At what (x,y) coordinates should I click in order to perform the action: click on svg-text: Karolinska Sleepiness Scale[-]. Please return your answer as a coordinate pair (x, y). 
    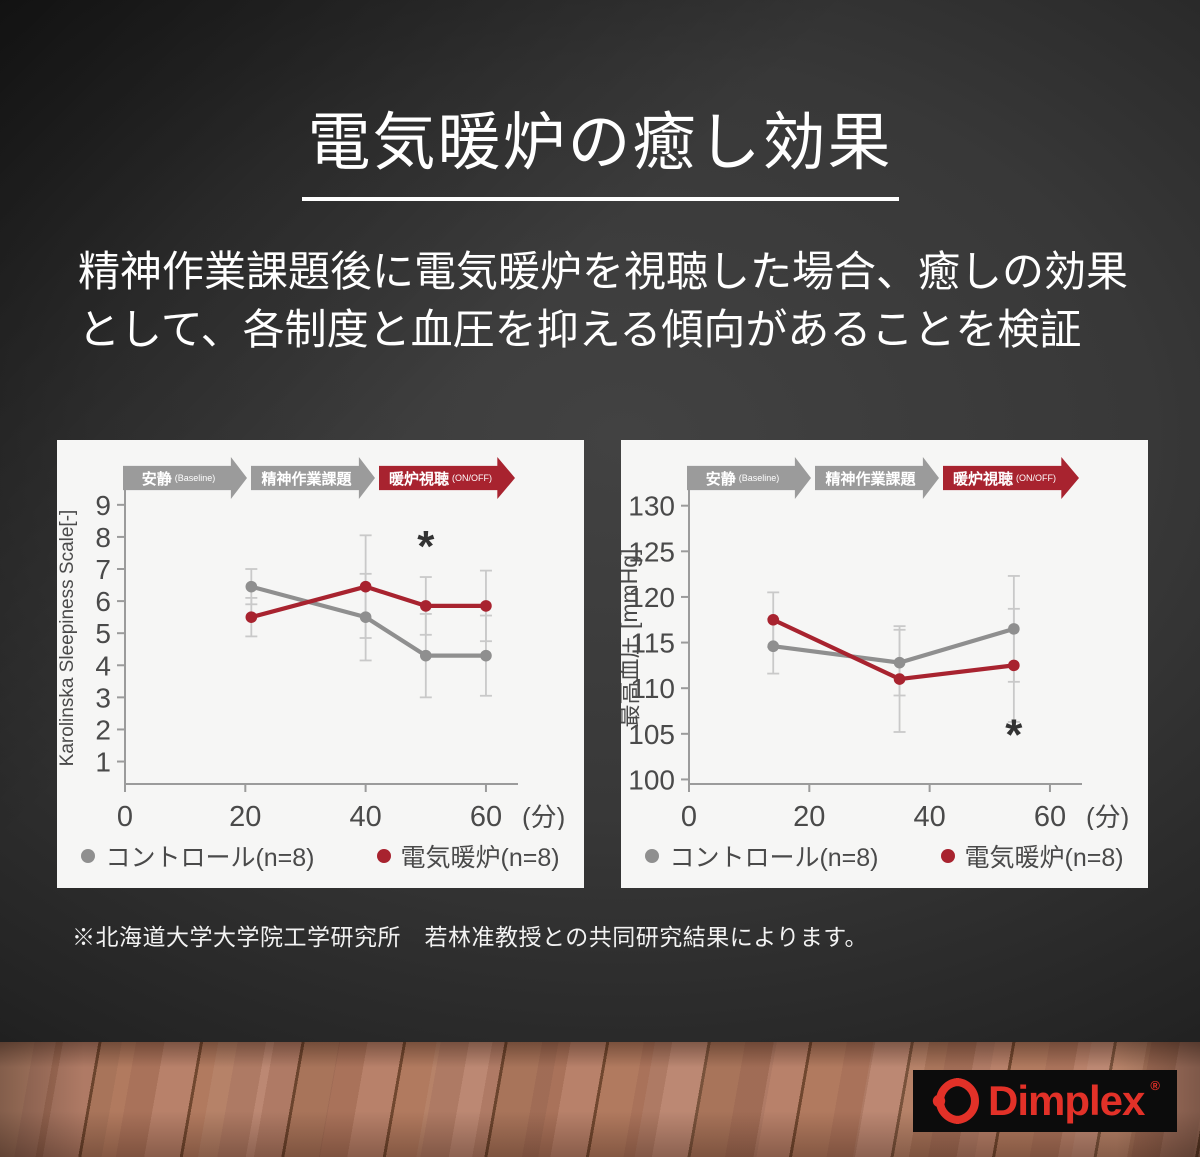
    Looking at the image, I should click on (67, 638).